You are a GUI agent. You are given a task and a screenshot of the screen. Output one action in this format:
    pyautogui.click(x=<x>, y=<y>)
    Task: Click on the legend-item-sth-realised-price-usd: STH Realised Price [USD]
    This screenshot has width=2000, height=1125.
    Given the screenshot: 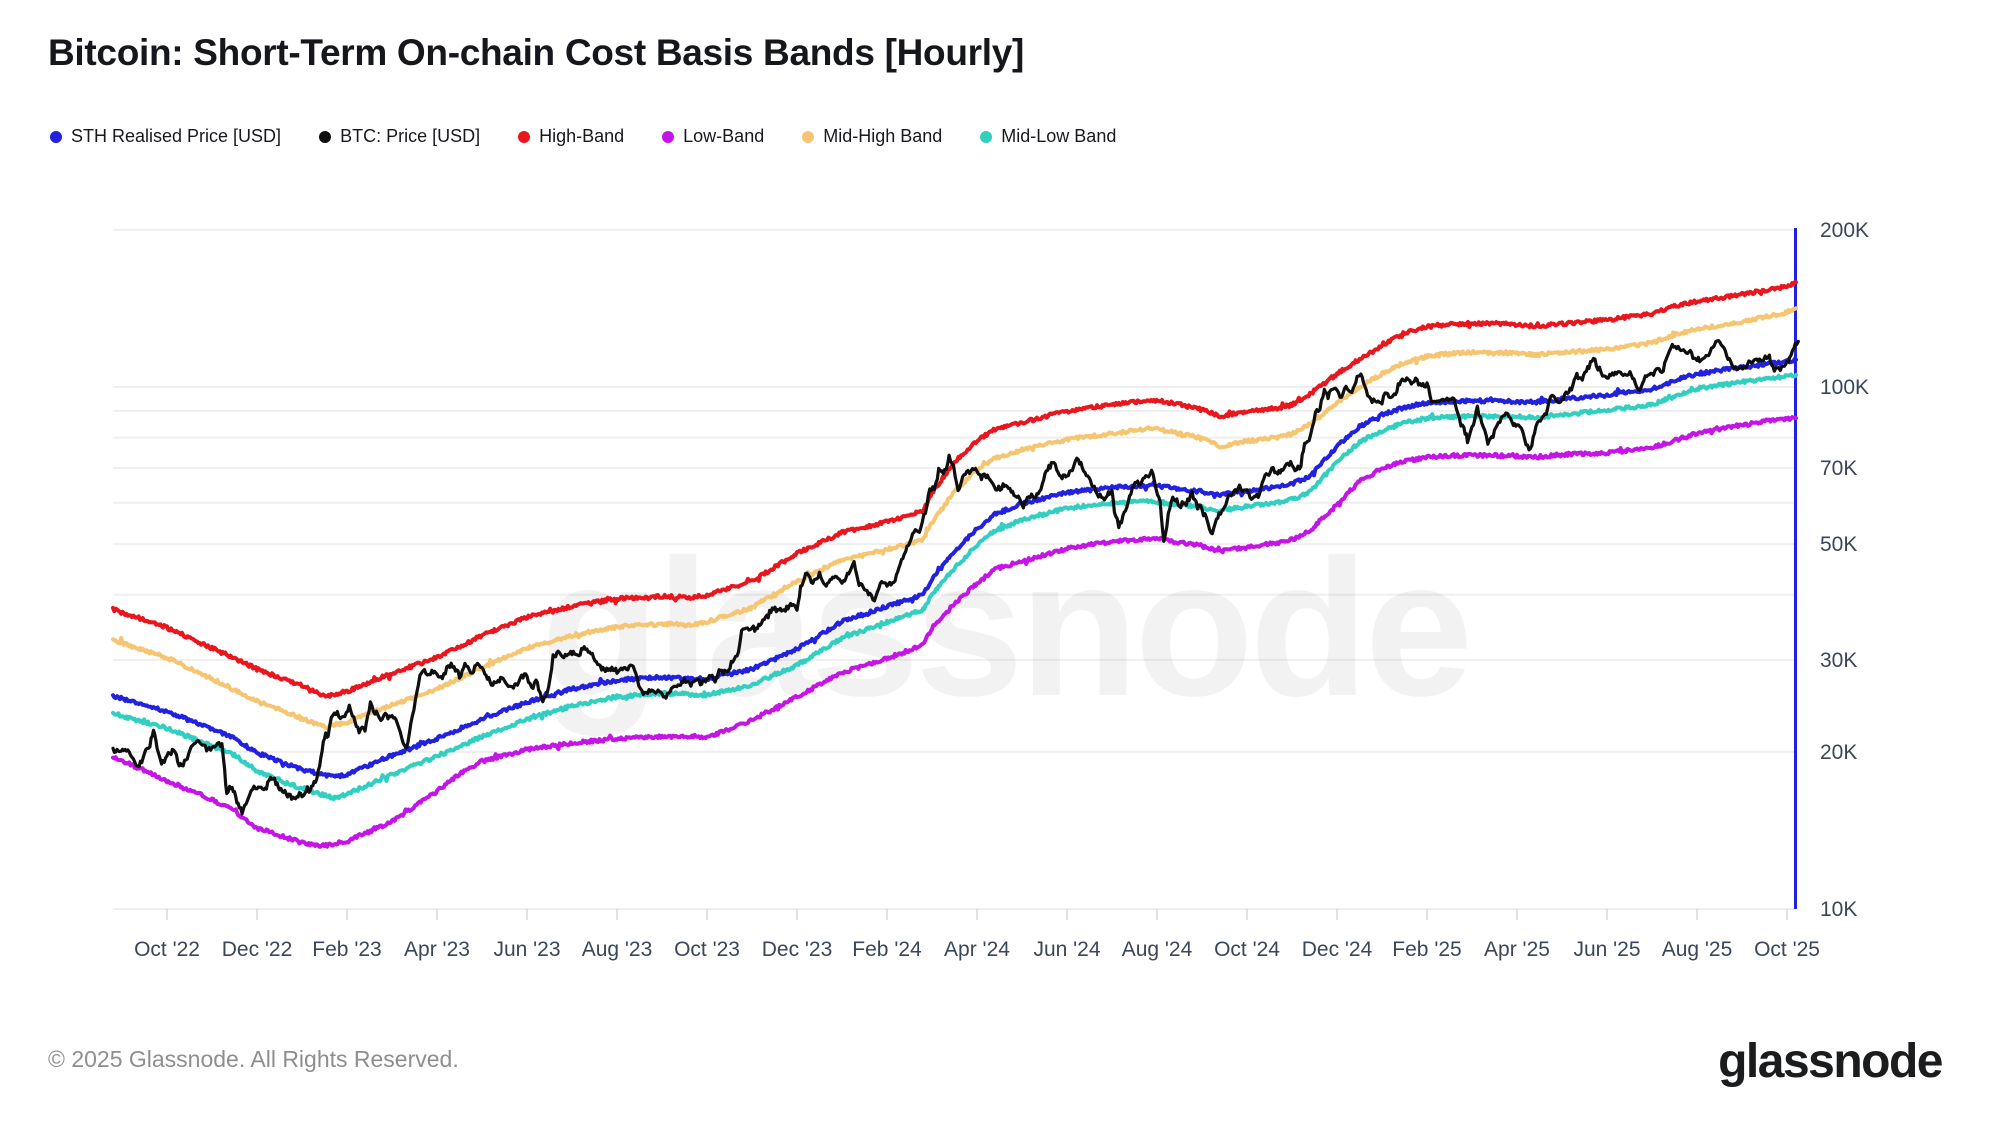 What is the action you would take?
    pyautogui.click(x=165, y=136)
    